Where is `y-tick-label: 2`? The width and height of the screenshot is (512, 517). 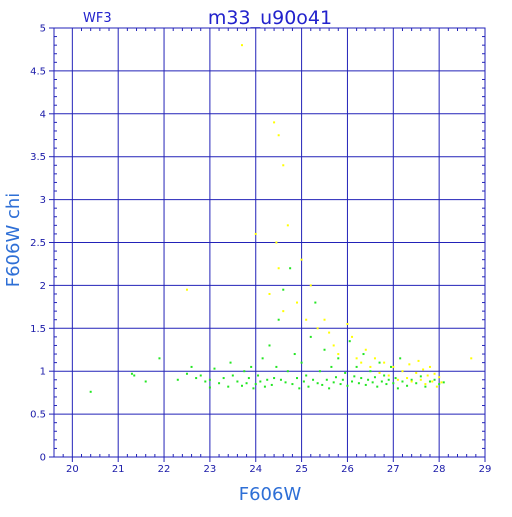
y-tick-label: 2 is located at coordinates (43, 286).